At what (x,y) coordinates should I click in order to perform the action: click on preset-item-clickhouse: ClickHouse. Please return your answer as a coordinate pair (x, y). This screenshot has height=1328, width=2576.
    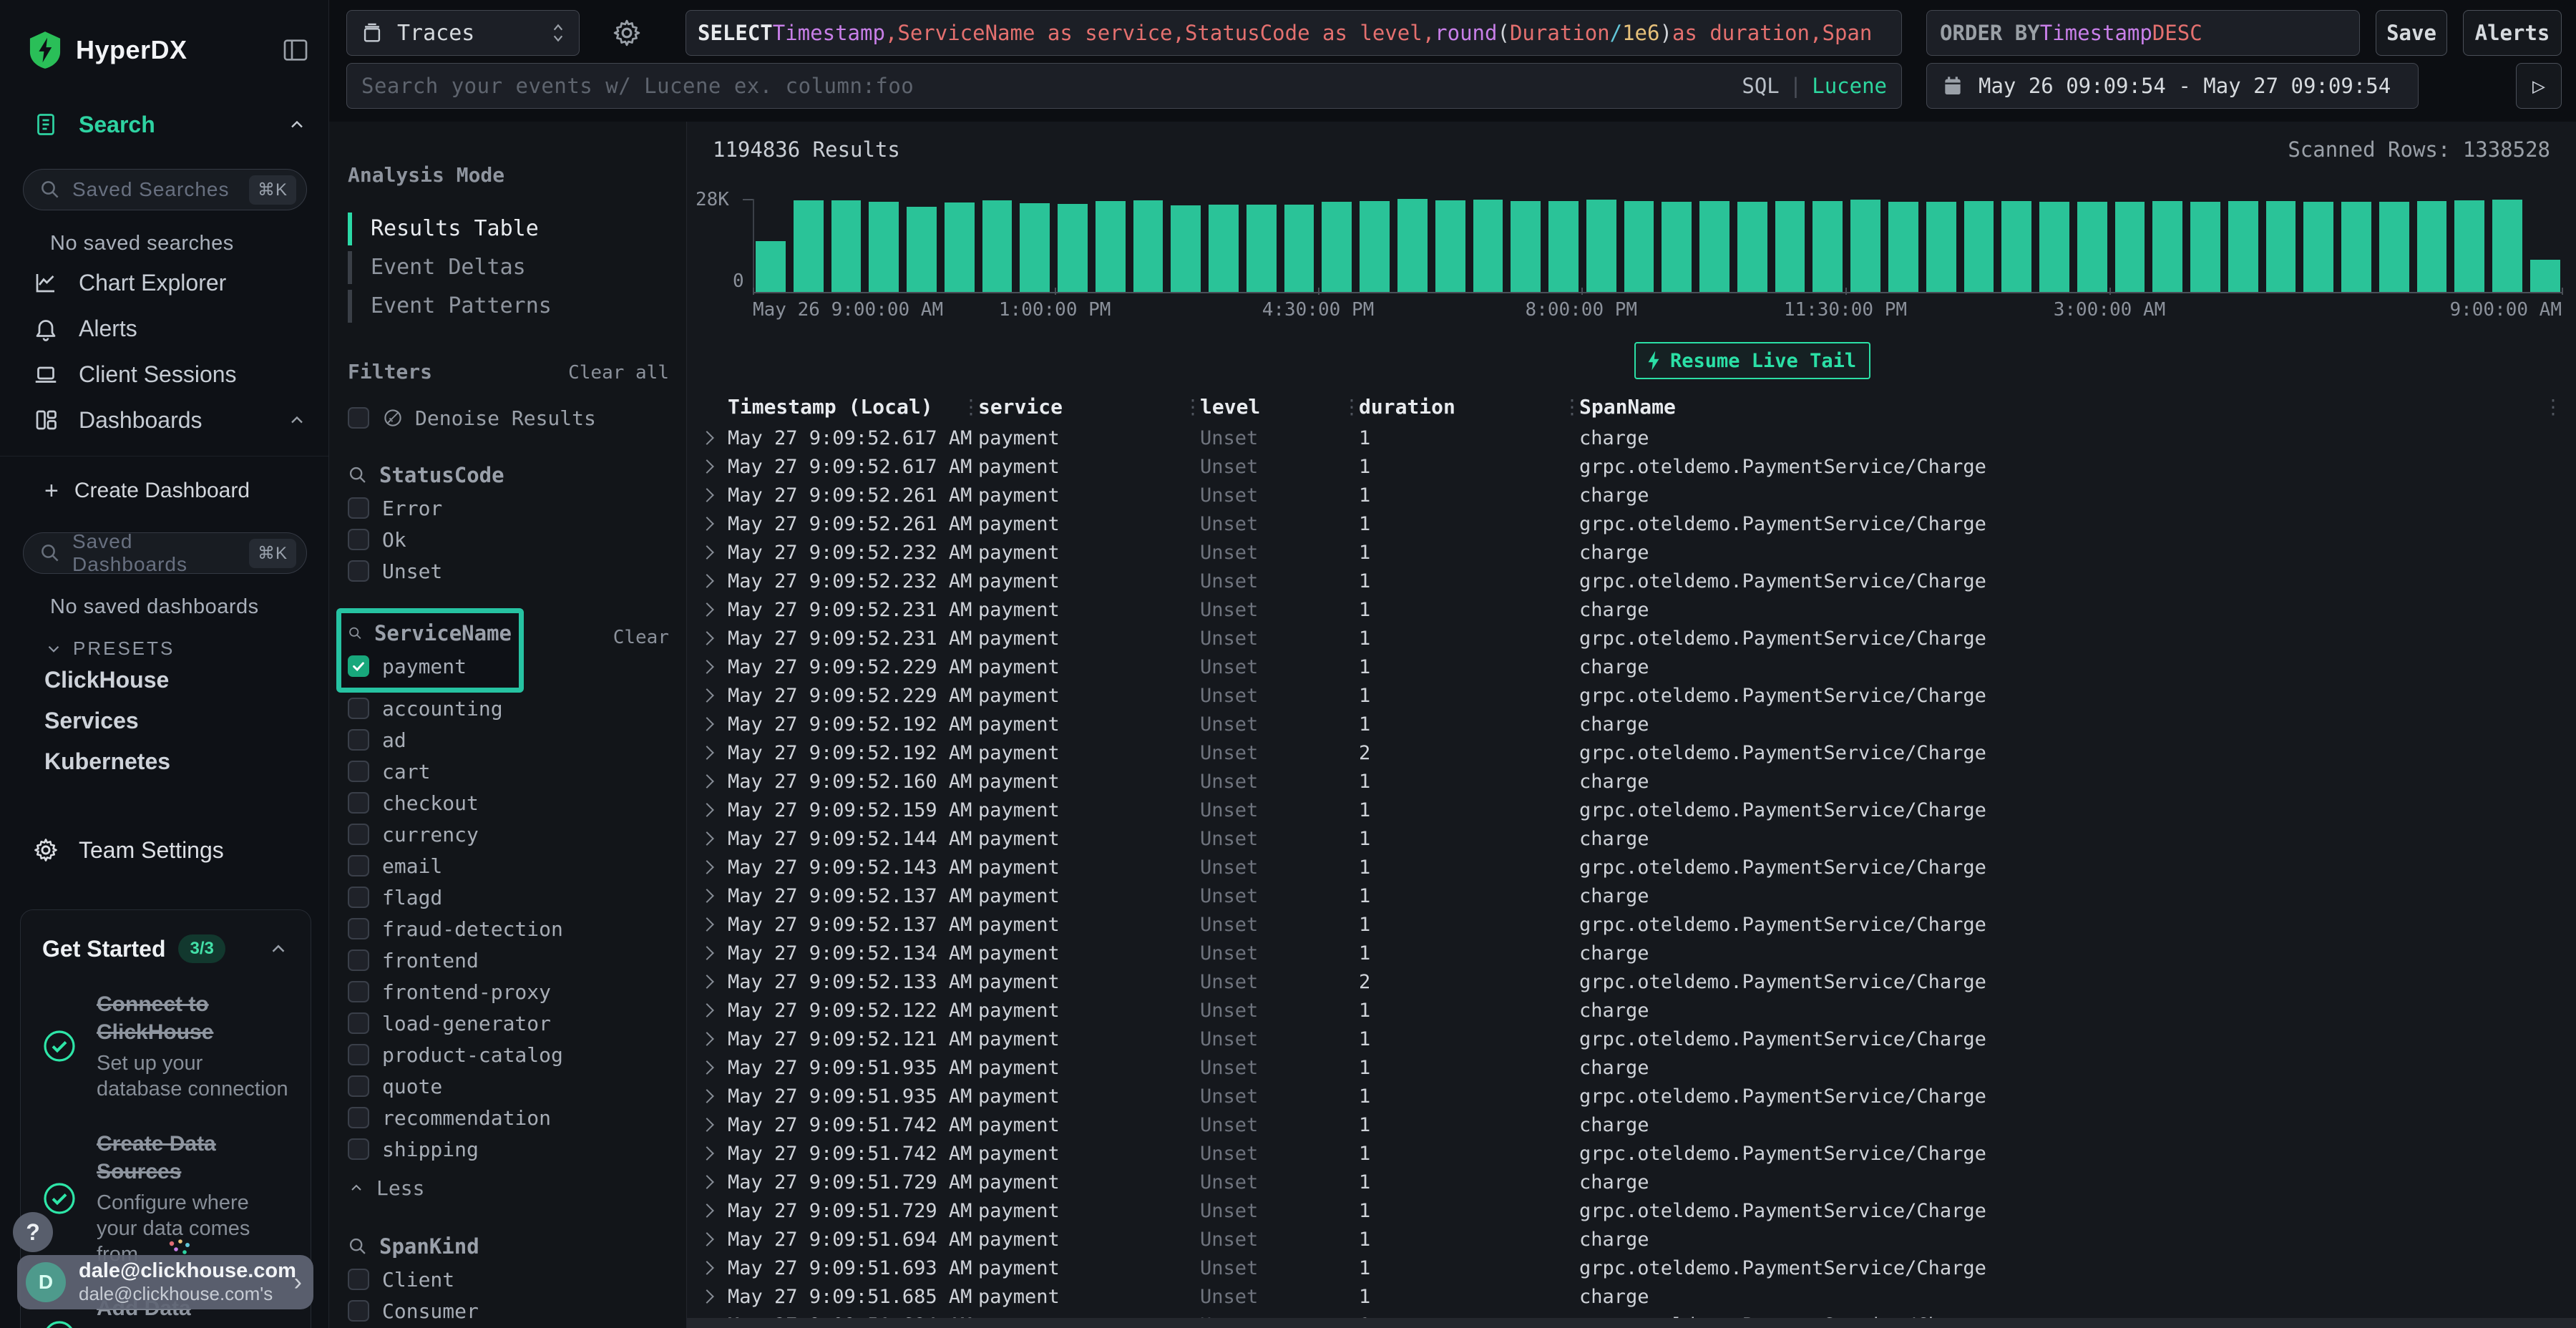
    Looking at the image, I should click on (107, 680).